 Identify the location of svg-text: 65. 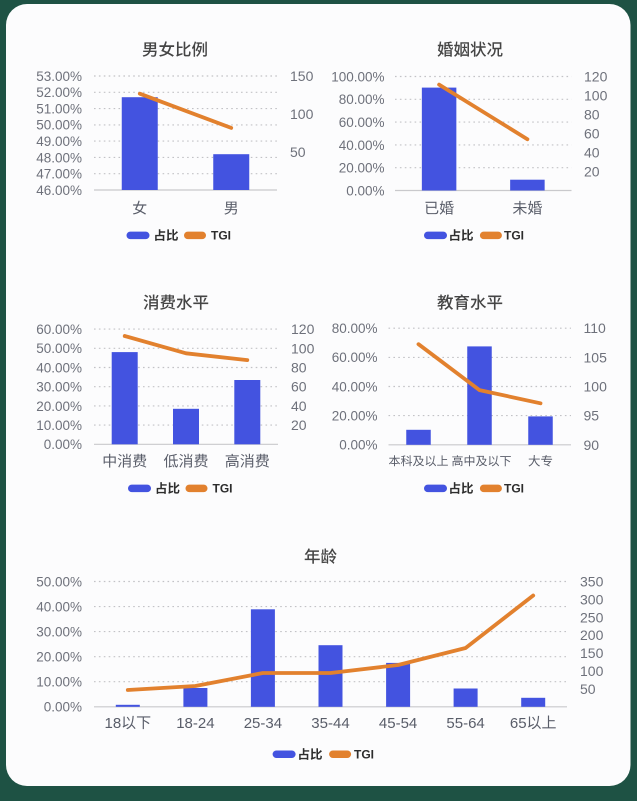
(518, 723).